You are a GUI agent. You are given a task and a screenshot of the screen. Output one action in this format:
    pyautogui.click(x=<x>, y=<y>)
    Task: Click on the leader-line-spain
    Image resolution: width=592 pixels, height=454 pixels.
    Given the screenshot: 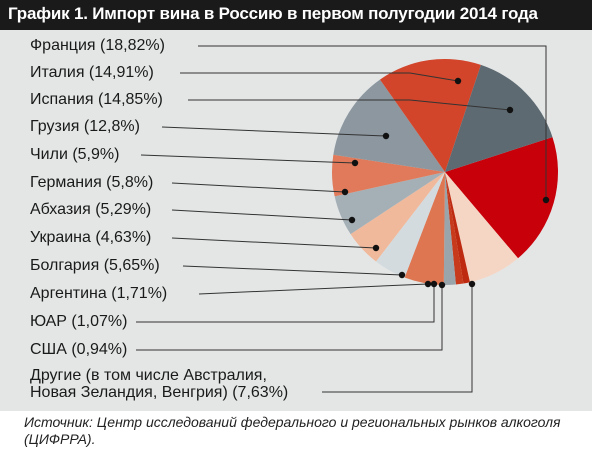 What is the action you would take?
    pyautogui.click(x=349, y=105)
    